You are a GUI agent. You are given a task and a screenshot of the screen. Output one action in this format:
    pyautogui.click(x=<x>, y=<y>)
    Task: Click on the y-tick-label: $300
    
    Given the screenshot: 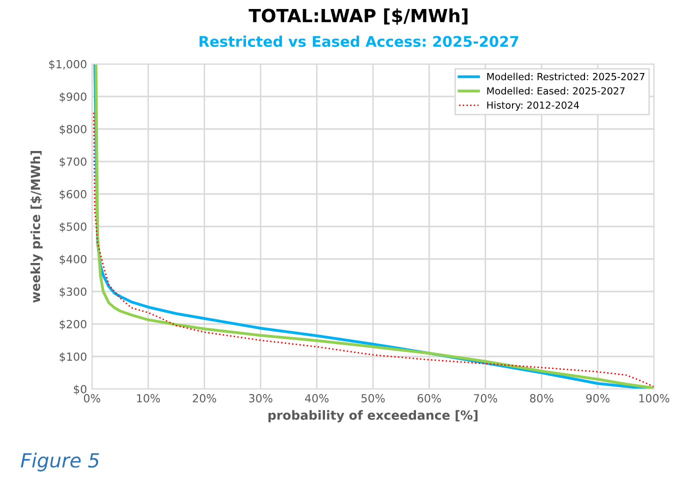 What is the action you would take?
    pyautogui.click(x=73, y=292)
    